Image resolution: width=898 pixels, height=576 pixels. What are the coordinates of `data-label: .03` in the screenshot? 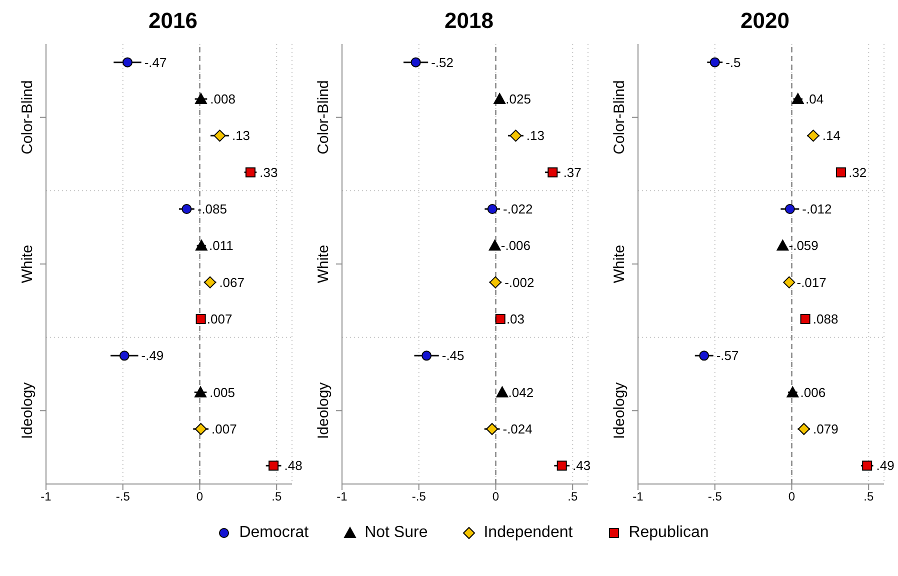 It's located at (515, 319).